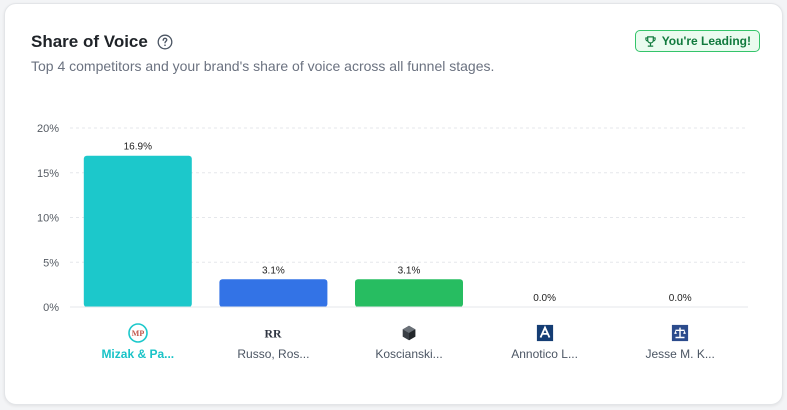 The width and height of the screenshot is (787, 410). What do you see at coordinates (545, 333) in the screenshot?
I see `a-logo-icon` at bounding box center [545, 333].